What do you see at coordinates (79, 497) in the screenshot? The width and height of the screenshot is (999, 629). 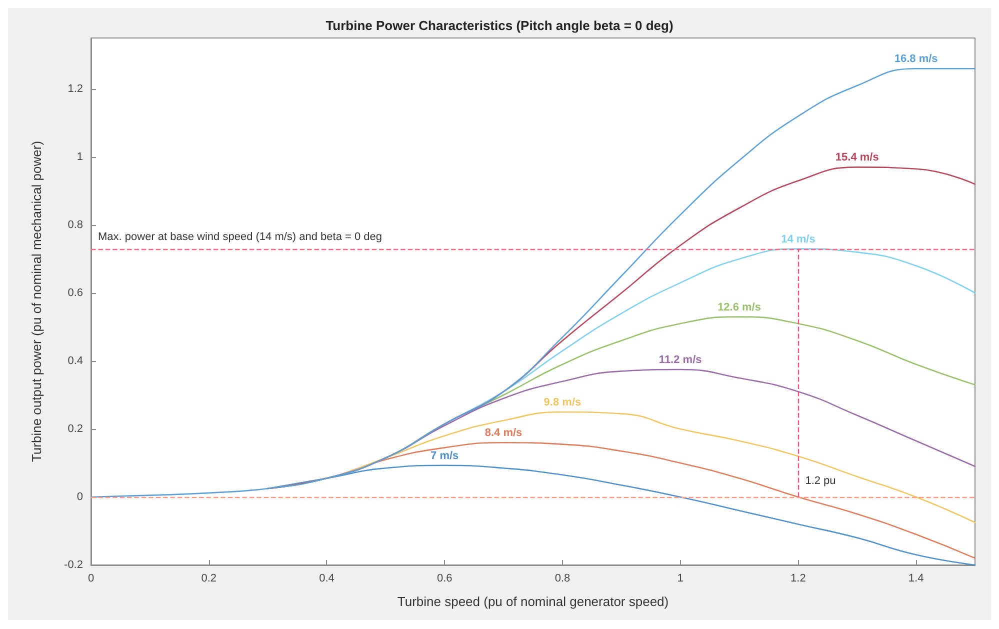 I see `y-tick-label: 0` at bounding box center [79, 497].